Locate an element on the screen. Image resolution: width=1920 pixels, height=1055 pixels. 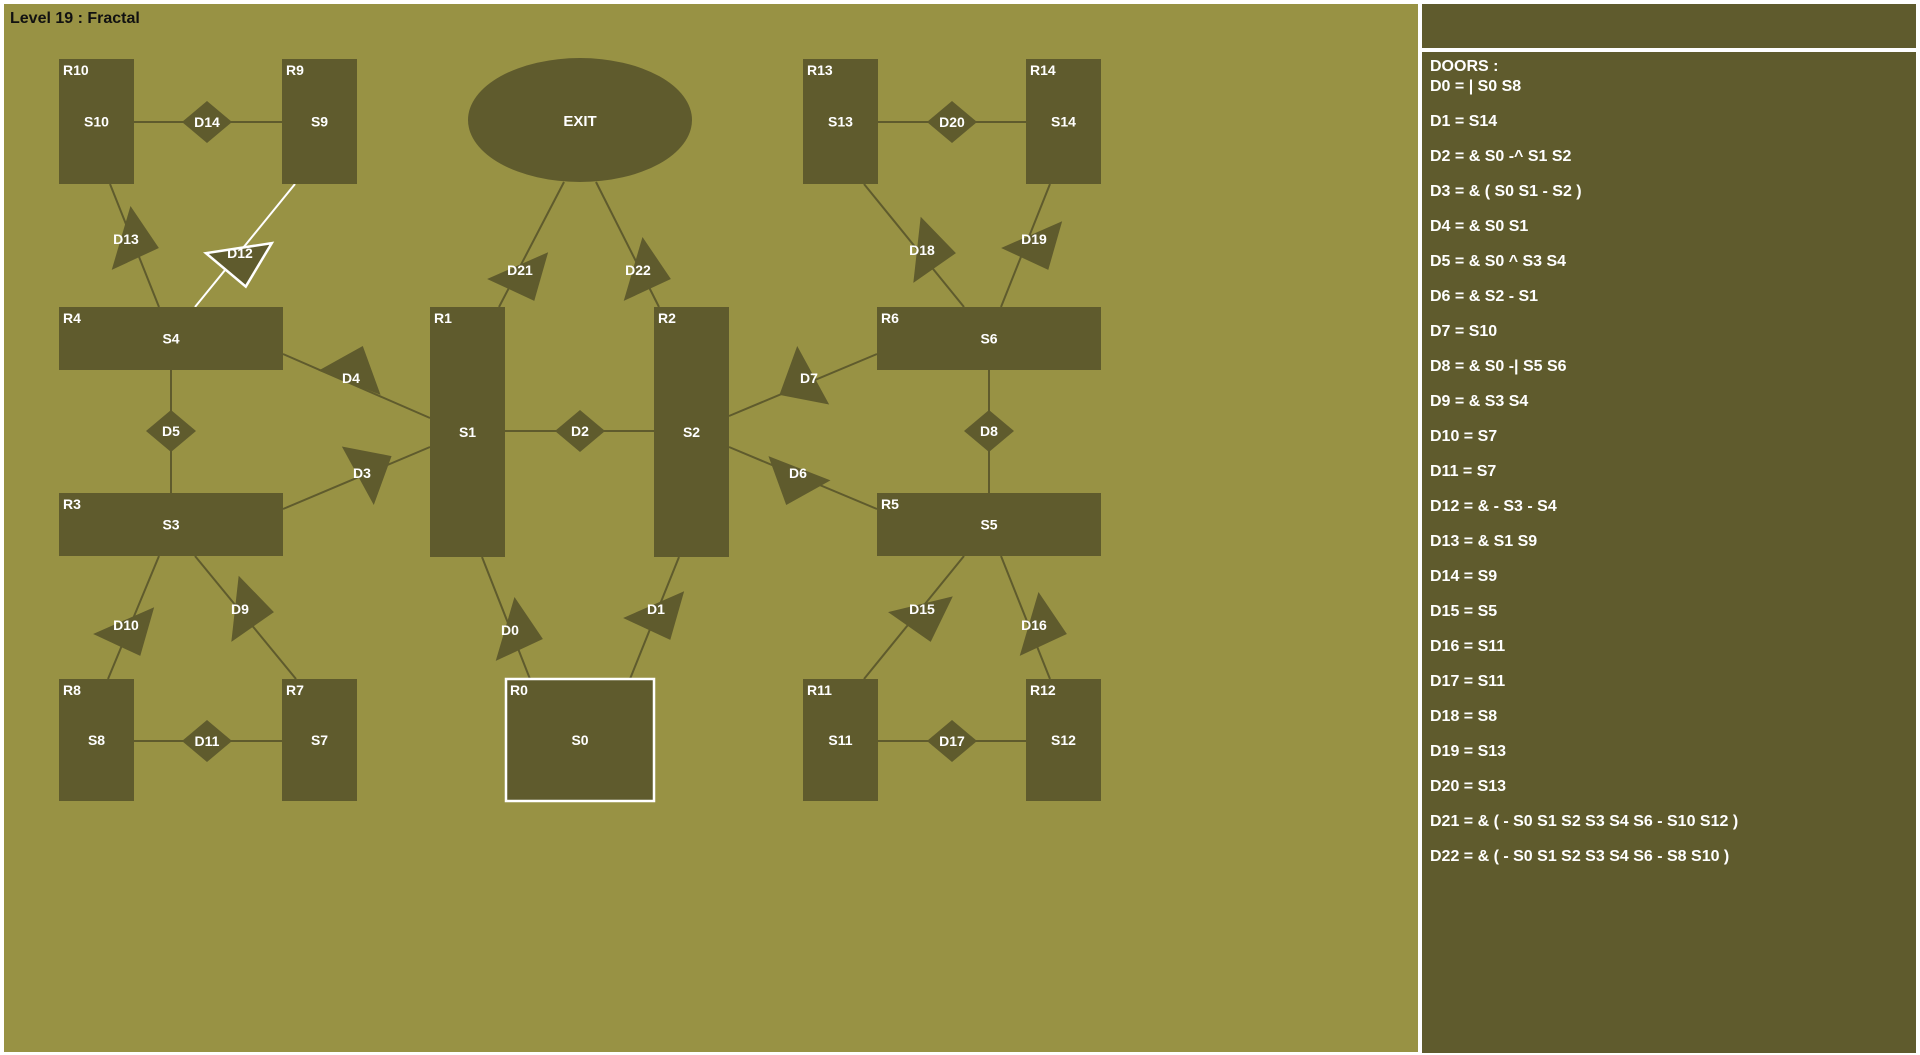
switch-label: S6 is located at coordinates (988, 339).